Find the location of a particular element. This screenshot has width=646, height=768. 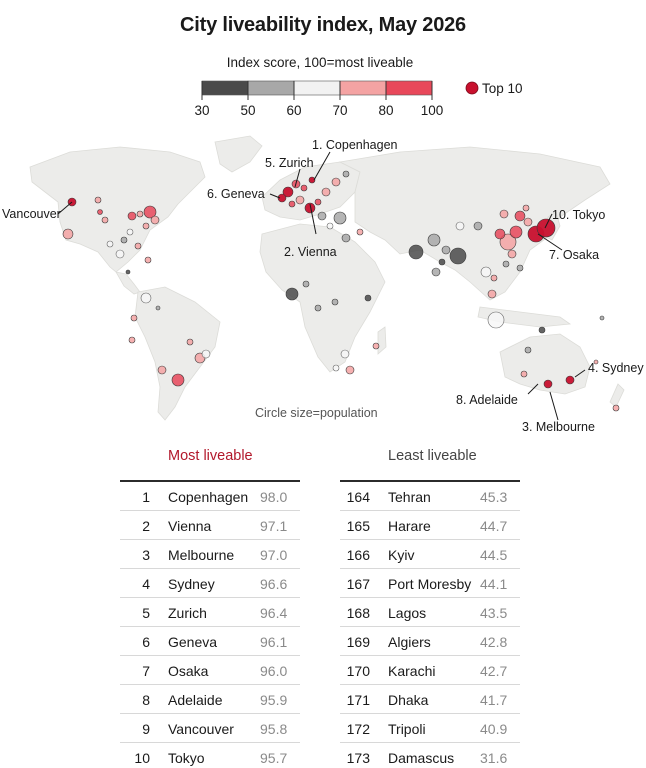

table-row: 169 Algiers 42.8 is located at coordinates (430, 641).